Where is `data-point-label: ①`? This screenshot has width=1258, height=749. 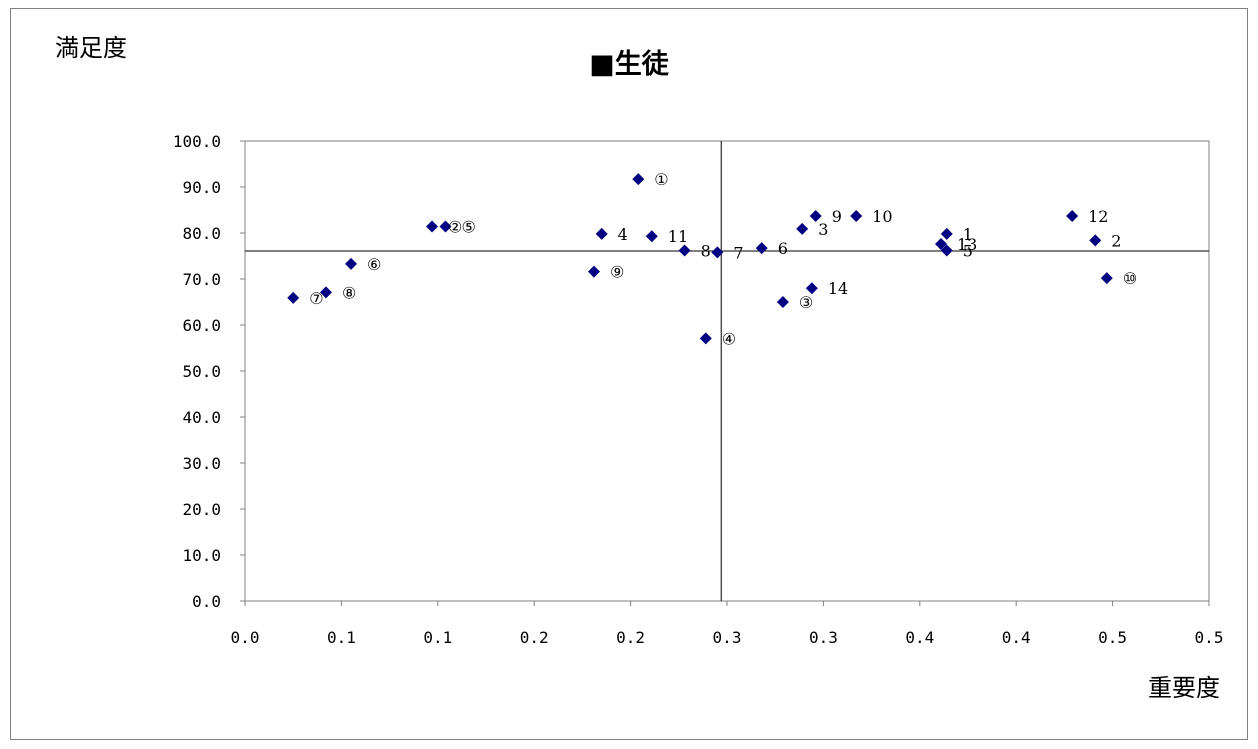 data-point-label: ① is located at coordinates (661, 179).